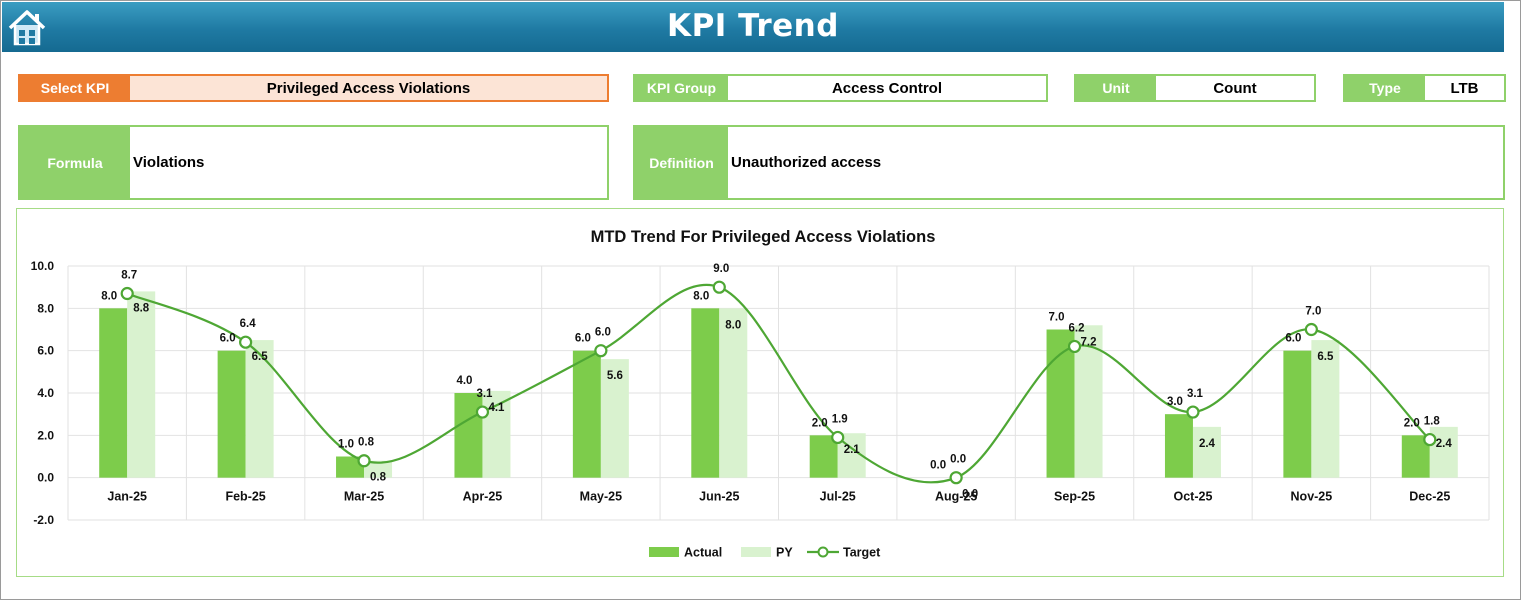  What do you see at coordinates (496, 408) in the screenshot?
I see `data-label-py: 4.1` at bounding box center [496, 408].